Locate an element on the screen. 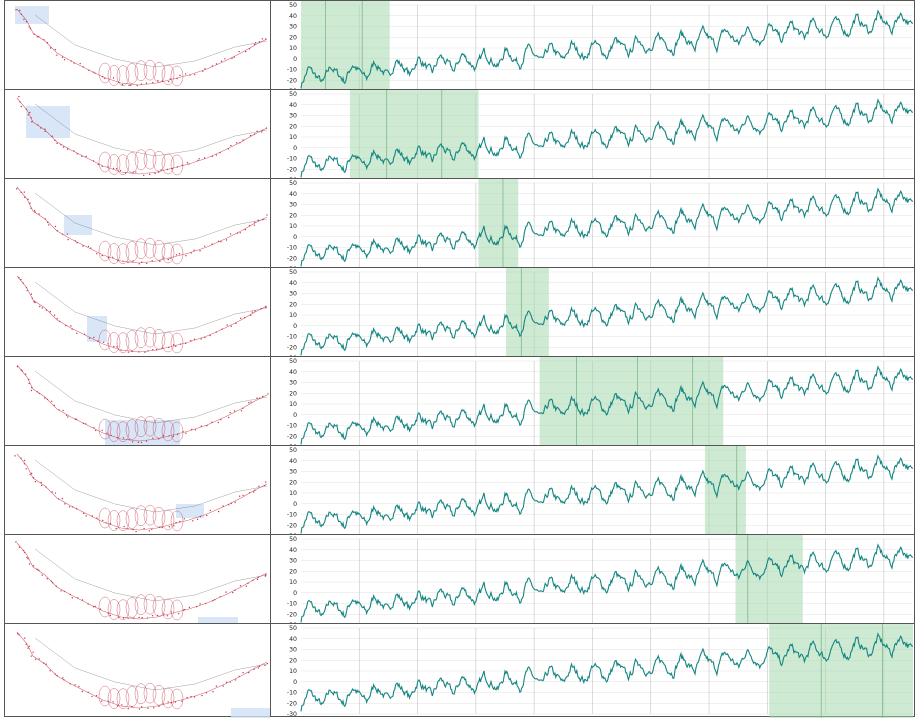 The image size is (915, 718). y-tick-label: 20 is located at coordinates (293, 304).